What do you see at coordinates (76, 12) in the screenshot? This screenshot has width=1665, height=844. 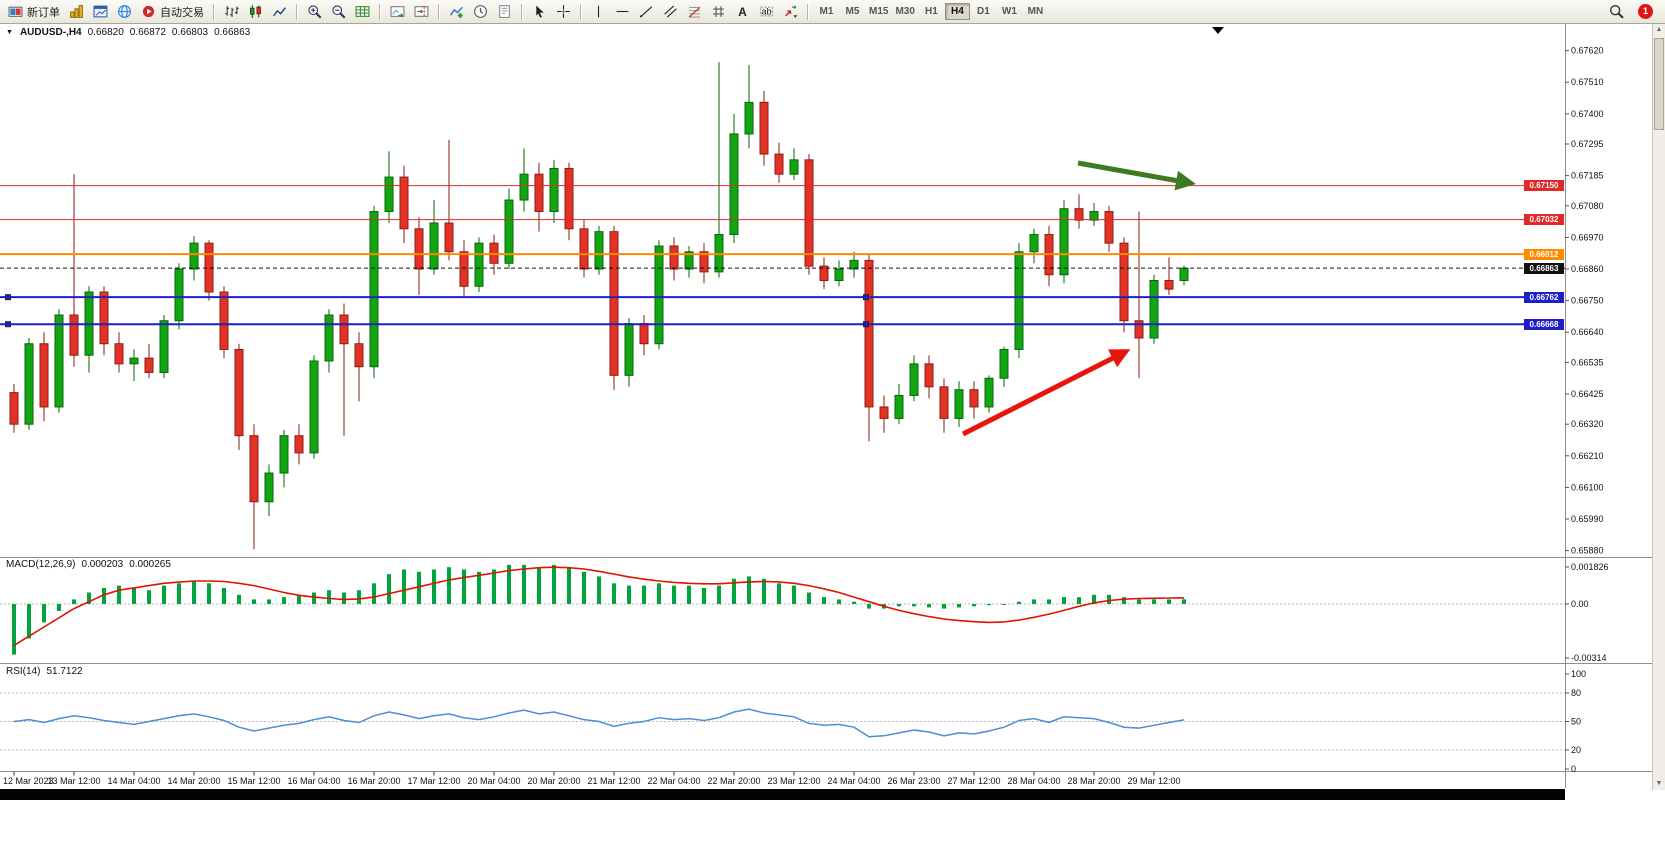 I see `charts-button` at bounding box center [76, 12].